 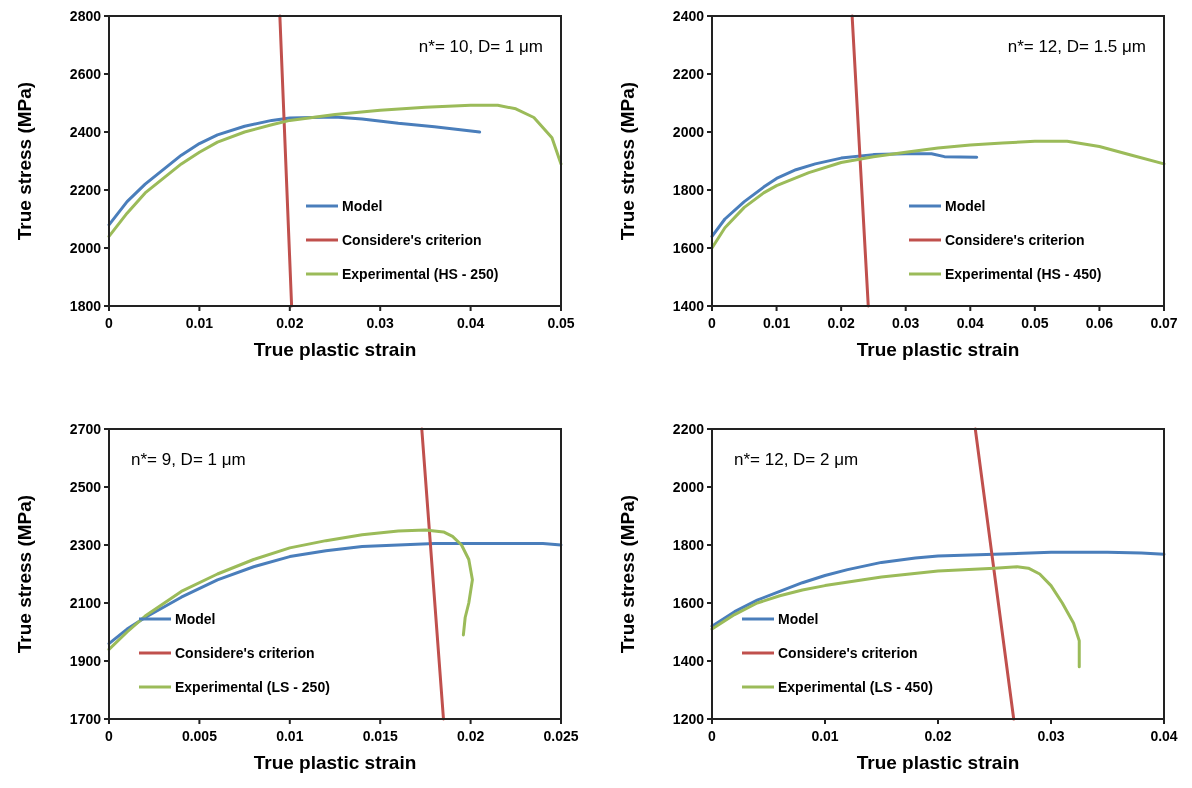 I want to click on x-tick-label: 0.07, so click(x=1164, y=323).